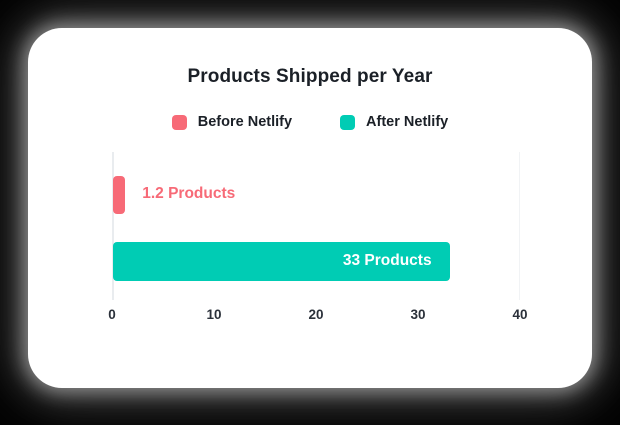  Describe the element at coordinates (520, 314) in the screenshot. I see `x-tick-label: 40` at that location.